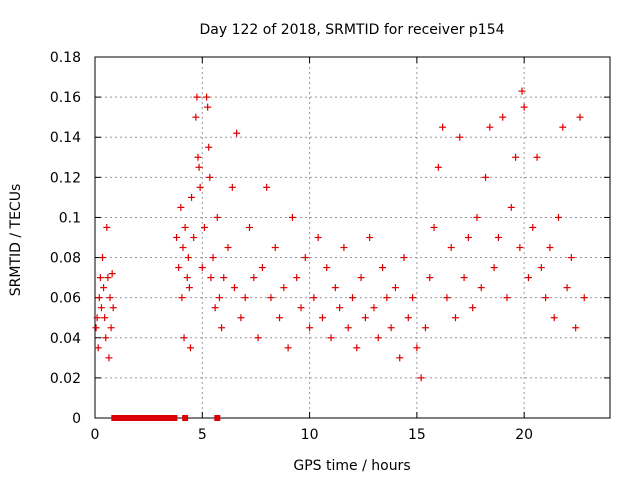  What do you see at coordinates (417, 435) in the screenshot?
I see `x-tick-label: 15` at bounding box center [417, 435].